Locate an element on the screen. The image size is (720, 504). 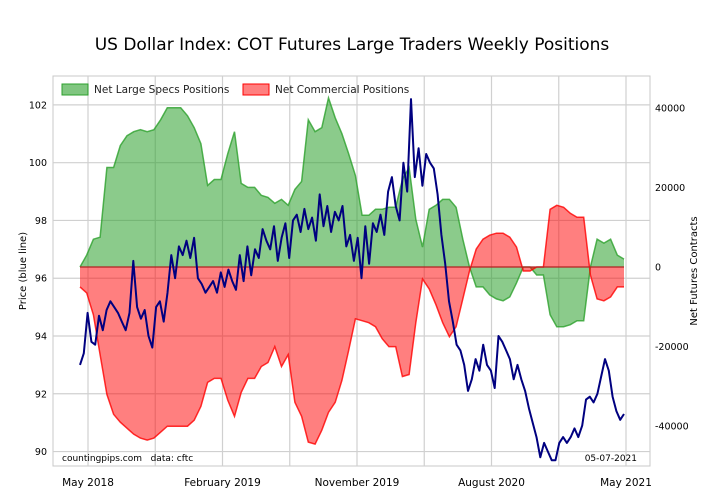
right-tick-label: 0 is located at coordinates (658, 268).